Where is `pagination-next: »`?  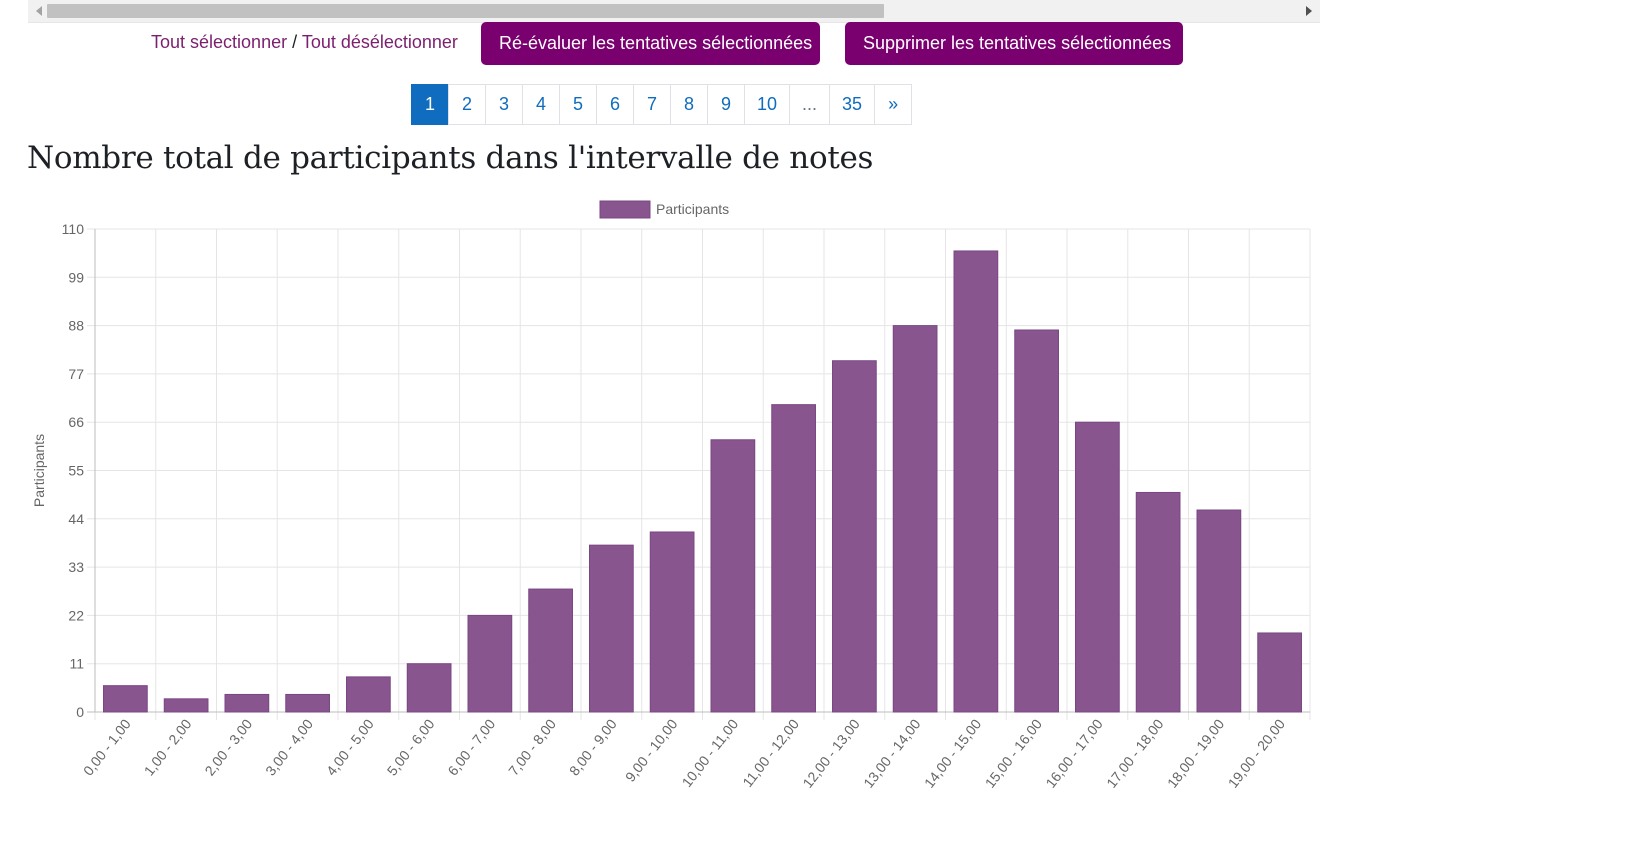
pagination-next: » is located at coordinates (893, 104).